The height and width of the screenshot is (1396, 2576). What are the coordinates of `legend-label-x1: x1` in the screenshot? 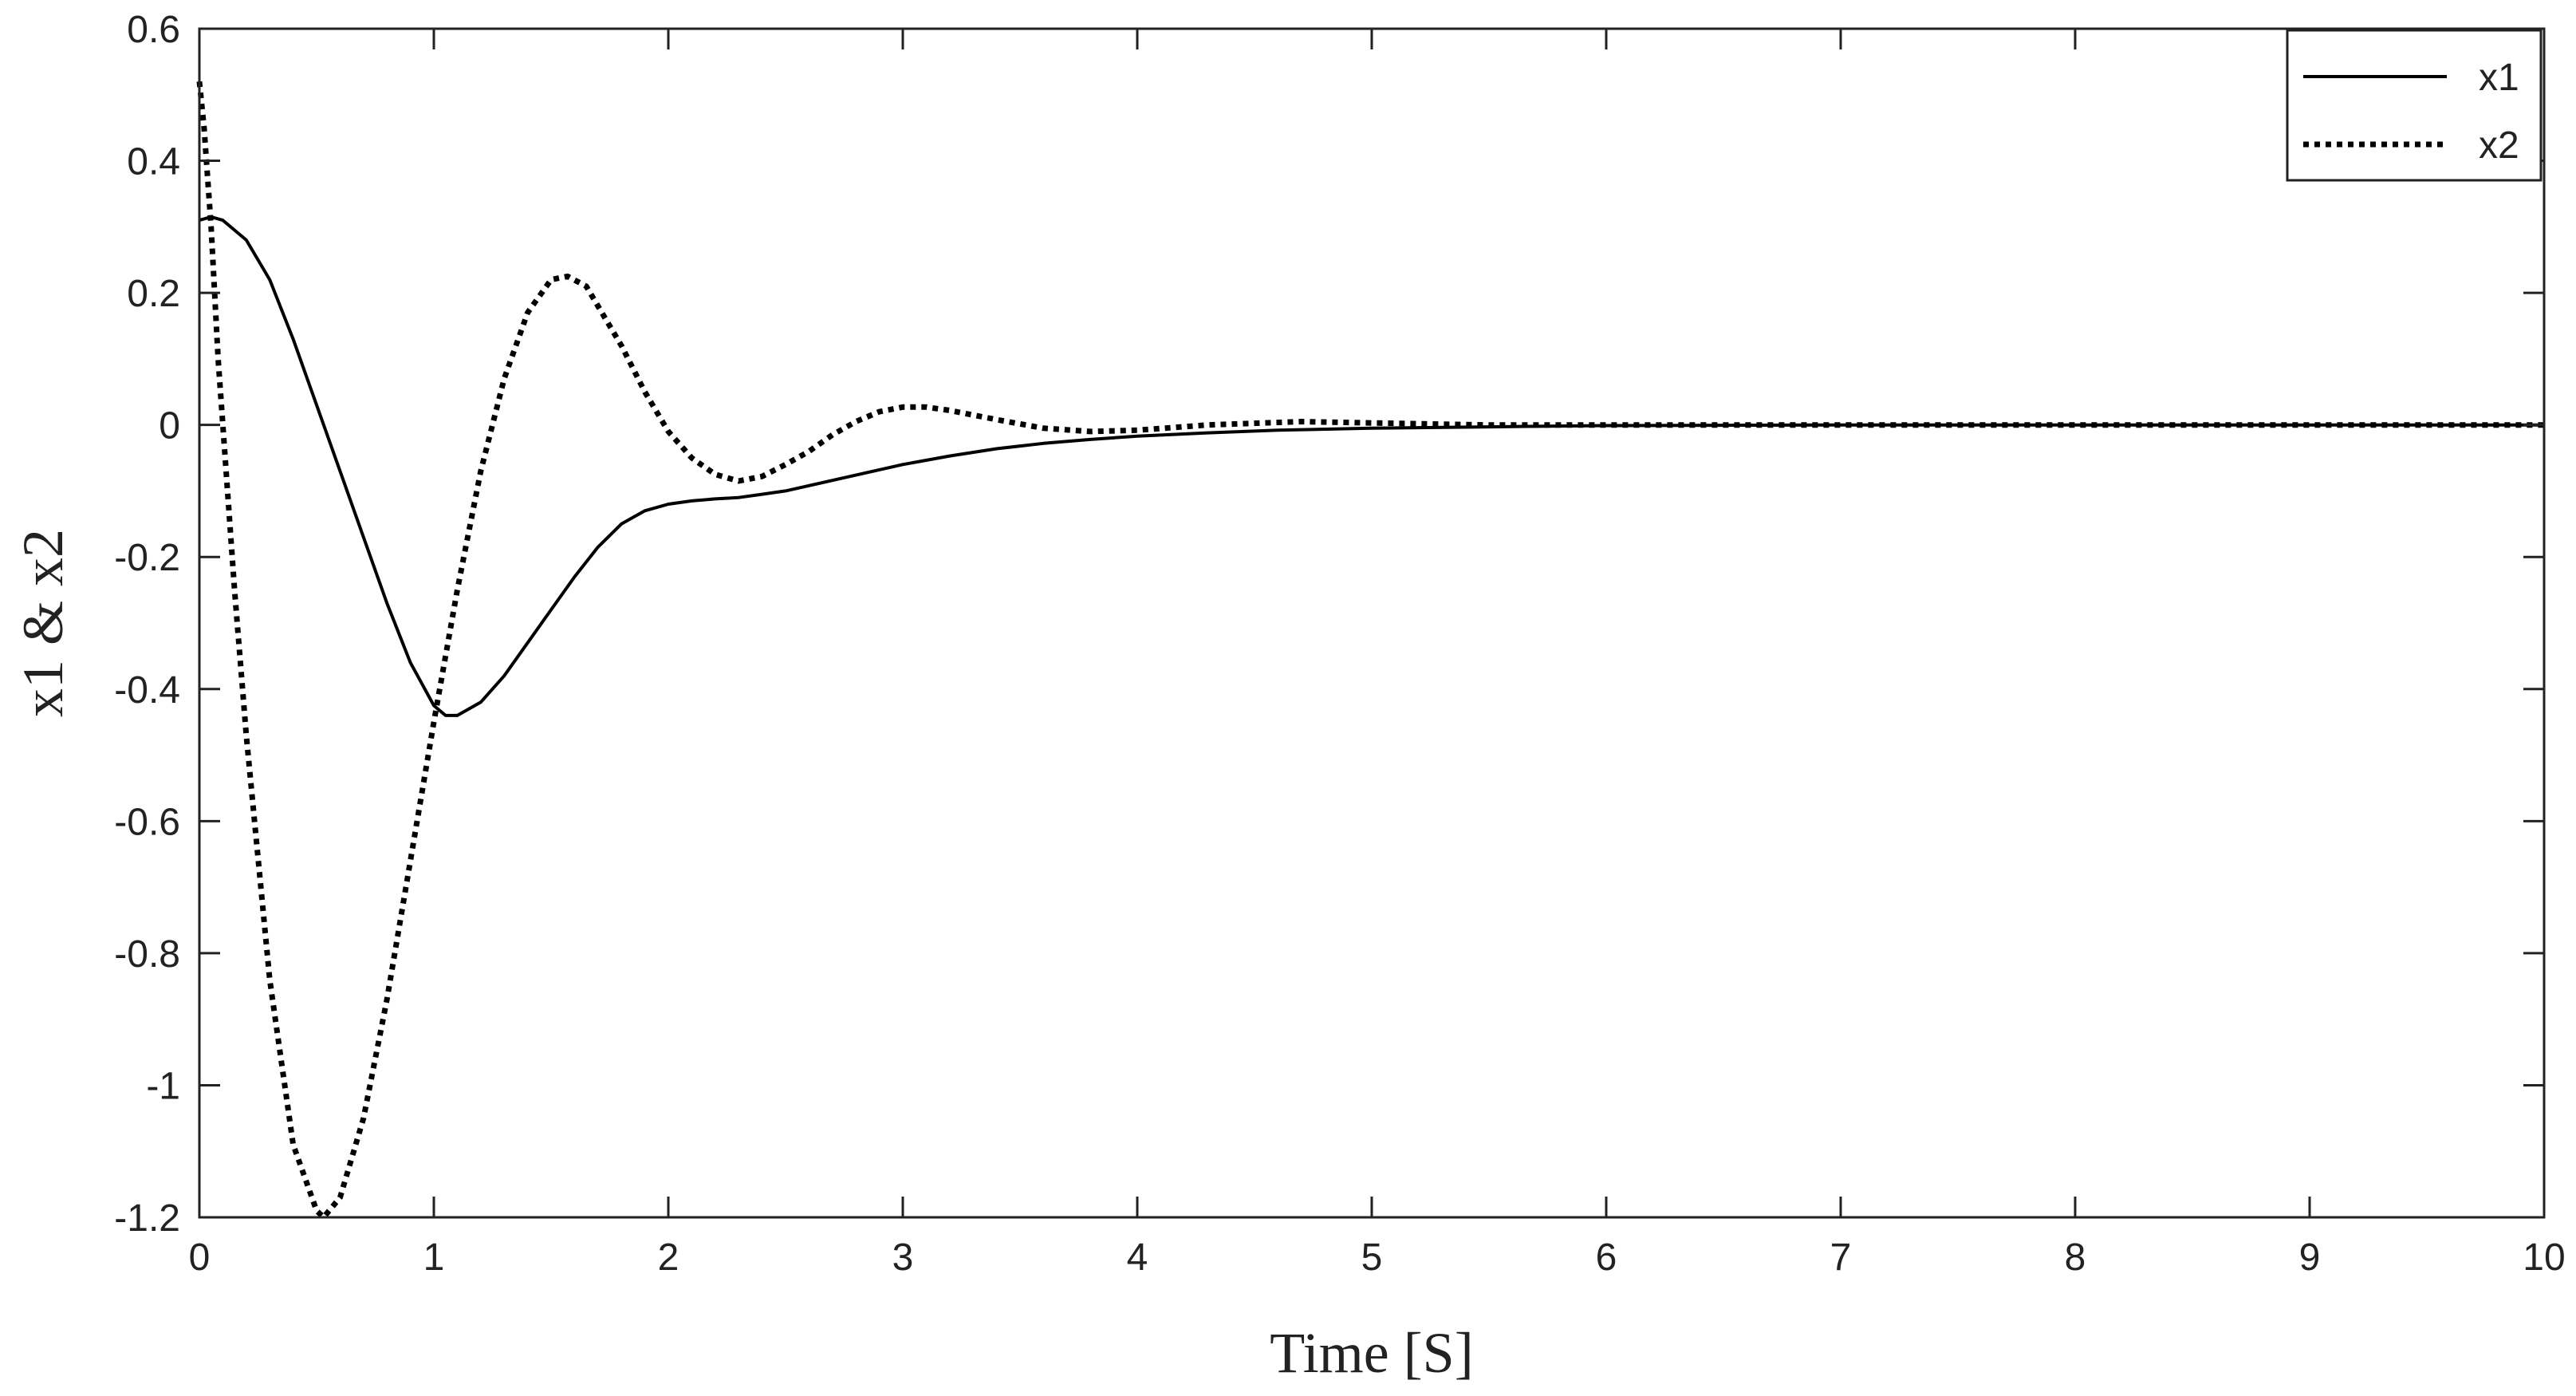 It's located at (2499, 78).